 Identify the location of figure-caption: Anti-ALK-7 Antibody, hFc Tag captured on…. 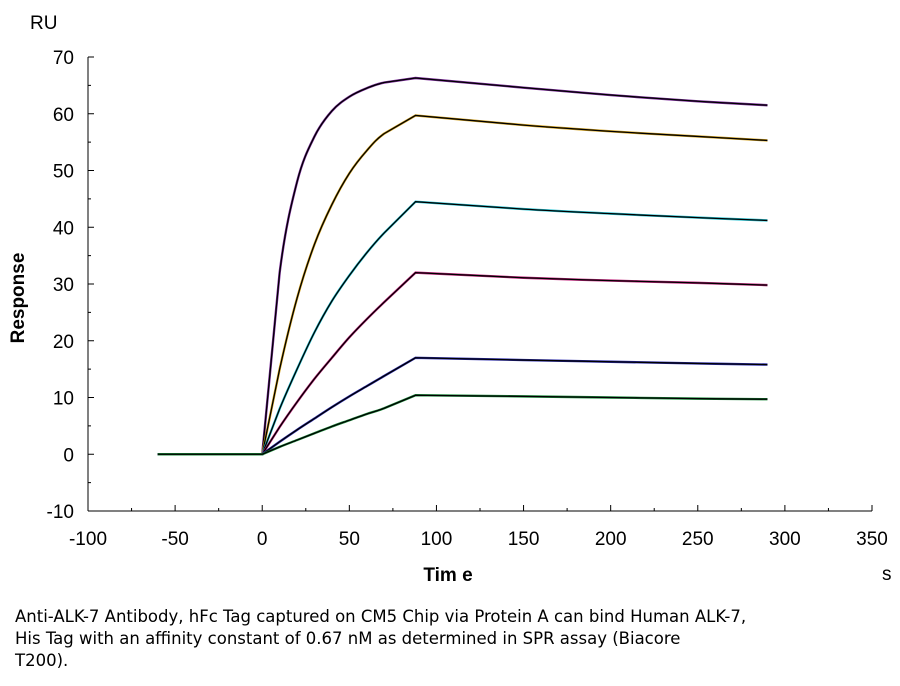
(381, 638).